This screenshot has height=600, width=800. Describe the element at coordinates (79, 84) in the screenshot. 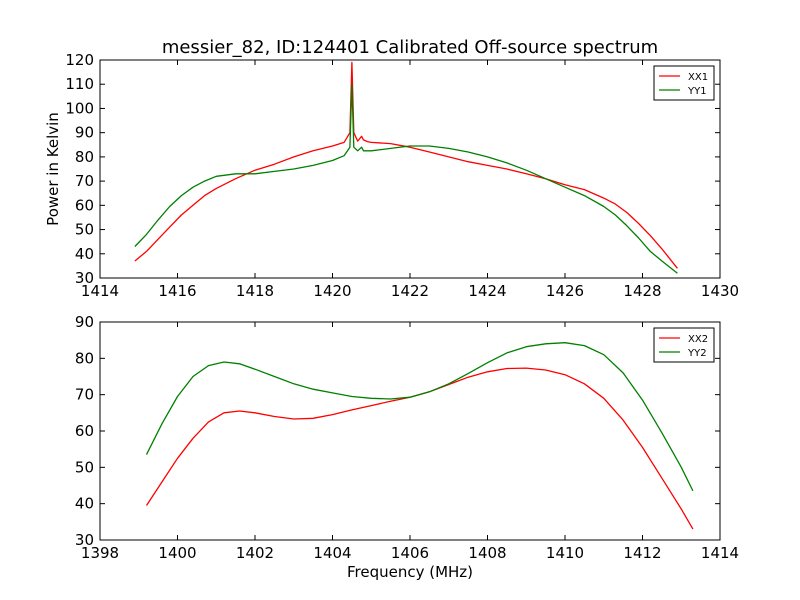

I see `y-tick-label: 110` at that location.